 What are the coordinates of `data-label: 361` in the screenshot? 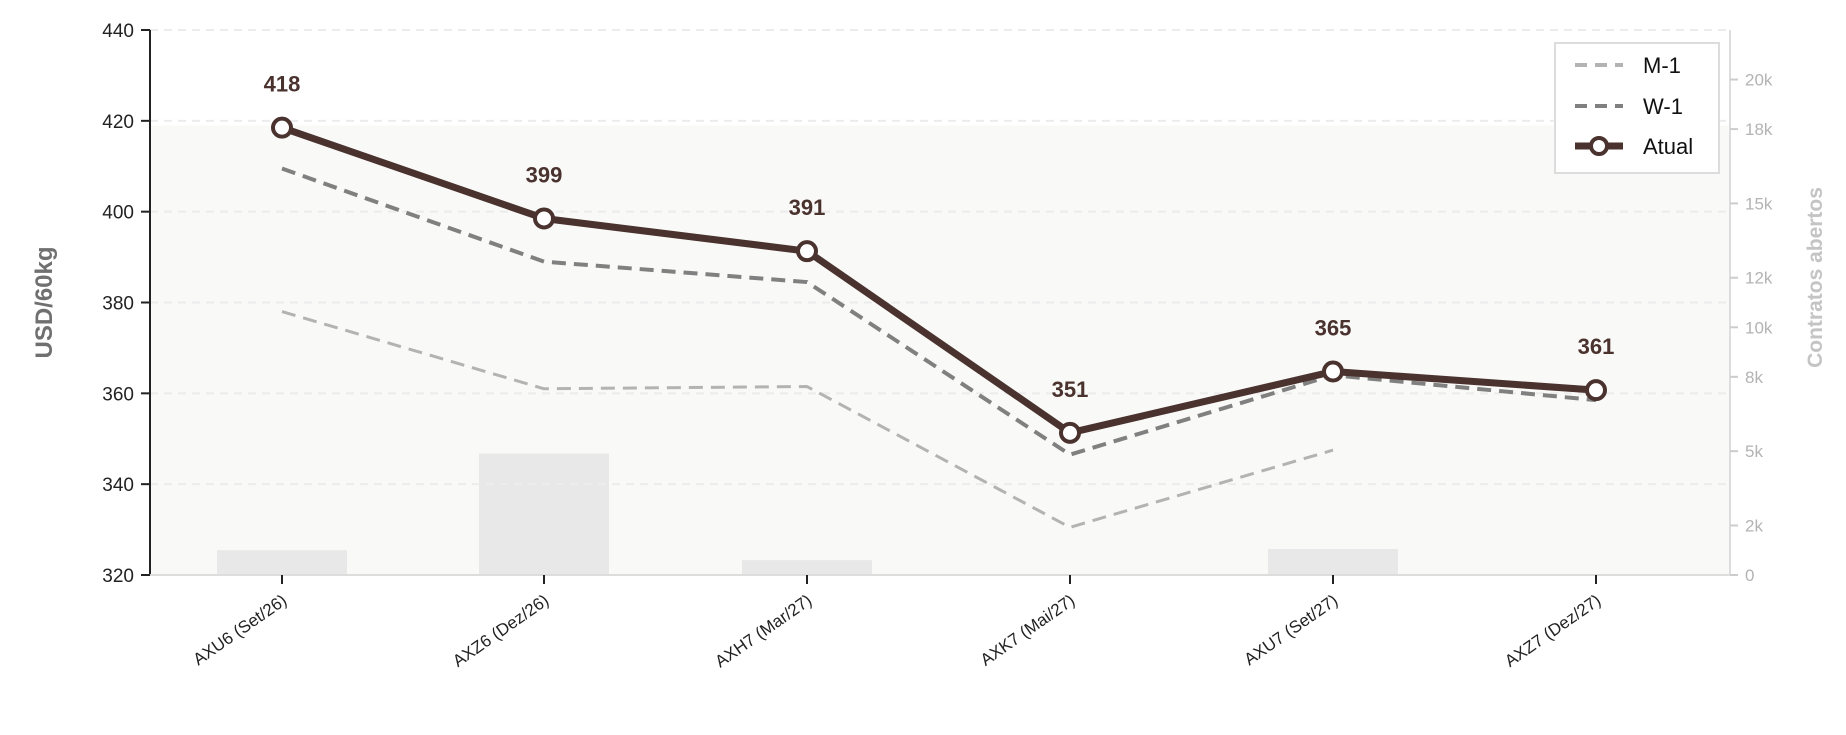 It's located at (1596, 346).